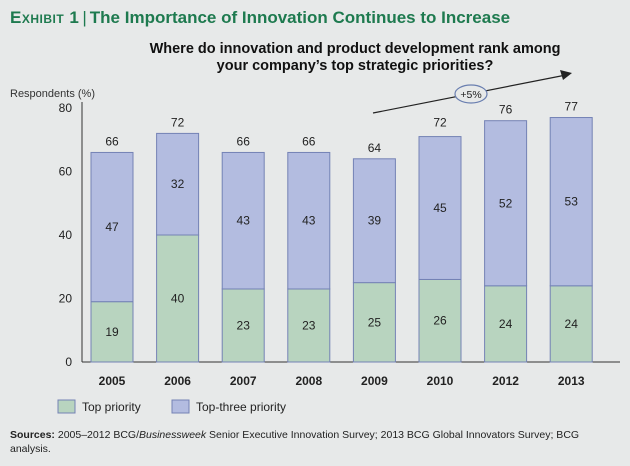 This screenshot has height=466, width=630. Describe the element at coordinates (440, 321) in the screenshot. I see `bar-value-label: 26` at that location.